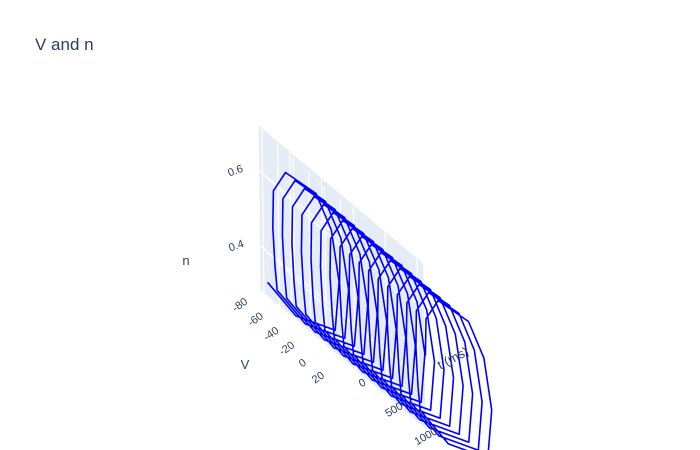 This screenshot has width=700, height=450. Describe the element at coordinates (303, 363) in the screenshot. I see `tick-label-v: 0` at that location.